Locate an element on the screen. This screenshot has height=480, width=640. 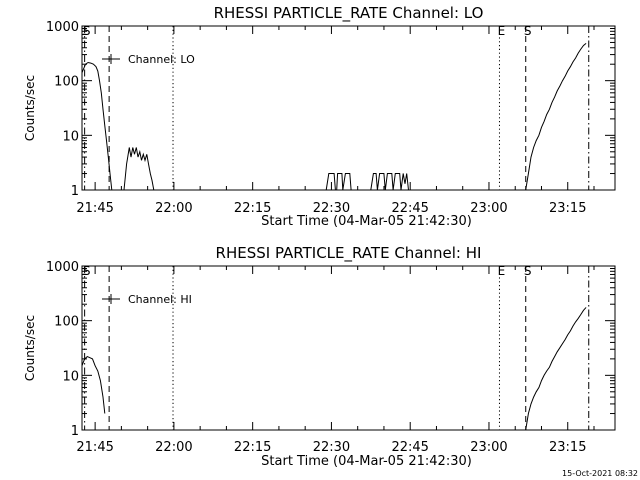
chart-title: RHESSI PARTICLE_RATE Channel: HI is located at coordinates (349, 253).